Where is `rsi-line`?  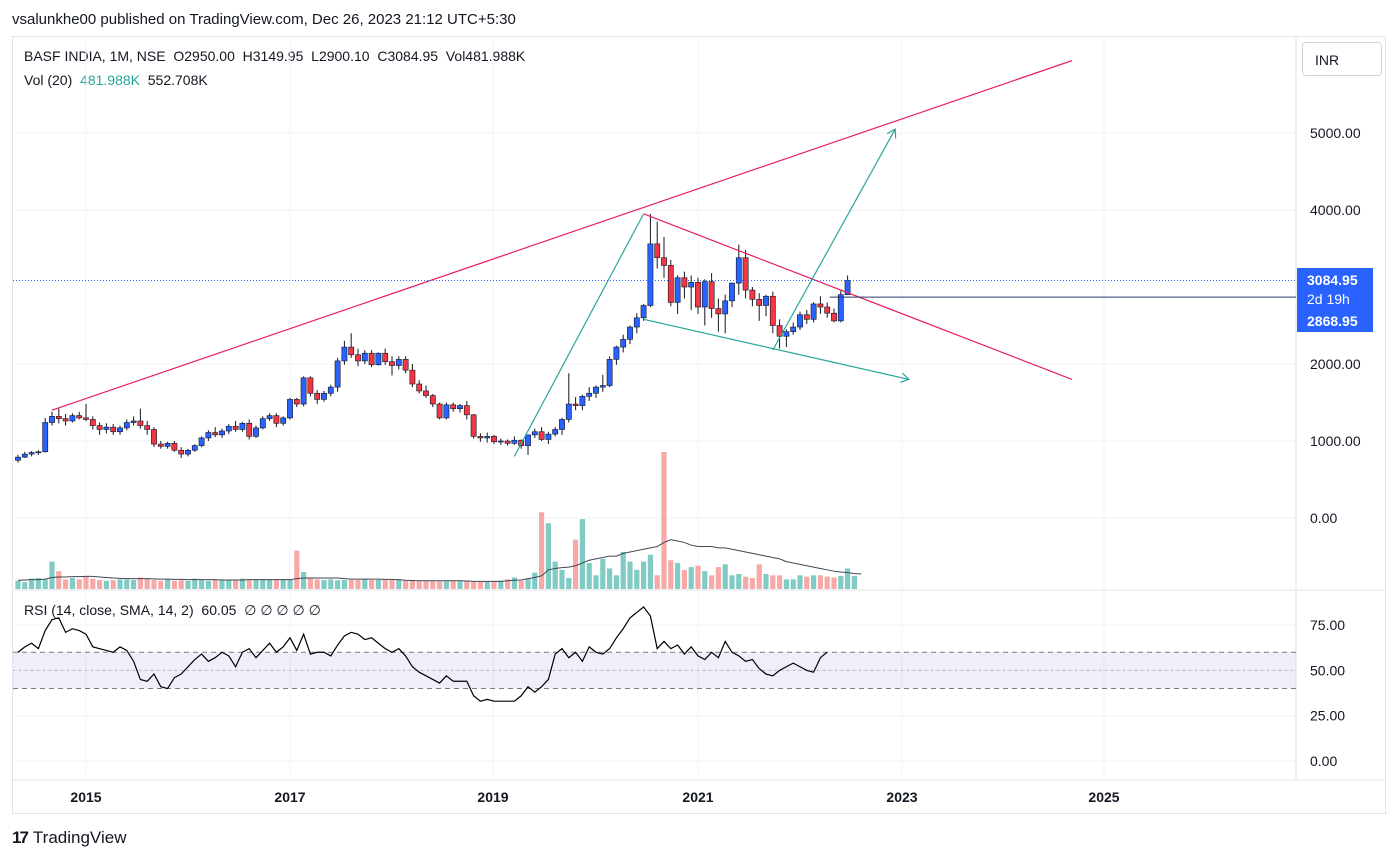 rsi-line is located at coordinates (422, 654).